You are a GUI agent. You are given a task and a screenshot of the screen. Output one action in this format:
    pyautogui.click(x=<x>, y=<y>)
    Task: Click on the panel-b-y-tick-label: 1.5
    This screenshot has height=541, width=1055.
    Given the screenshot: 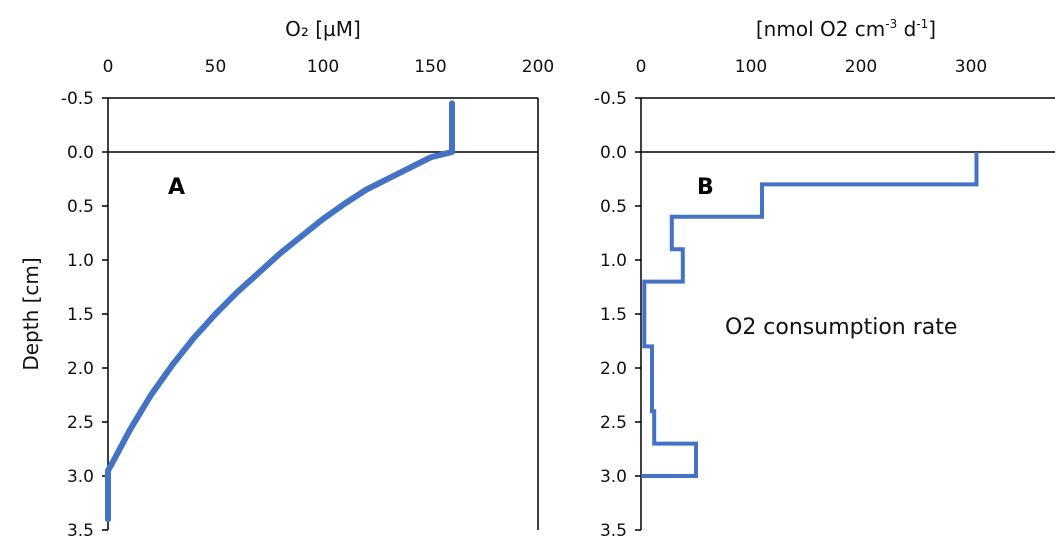 What is the action you would take?
    pyautogui.click(x=613, y=315)
    